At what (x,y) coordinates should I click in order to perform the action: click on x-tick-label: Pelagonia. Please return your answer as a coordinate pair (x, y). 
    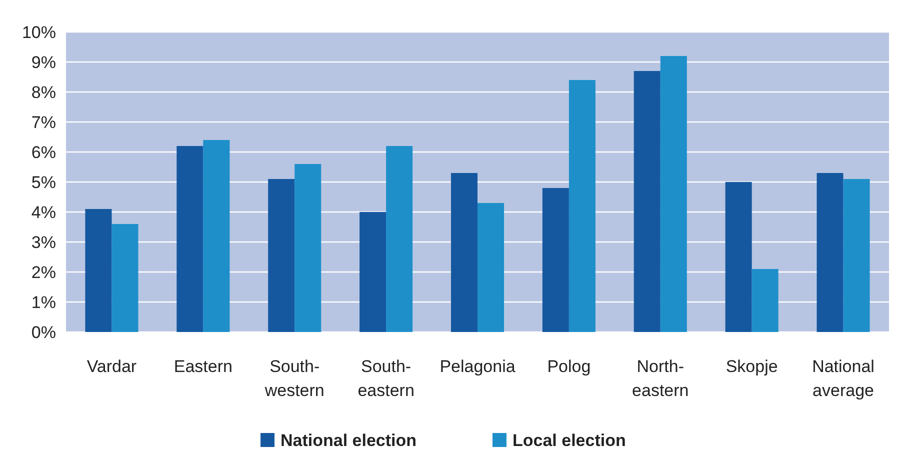
    Looking at the image, I should click on (478, 366).